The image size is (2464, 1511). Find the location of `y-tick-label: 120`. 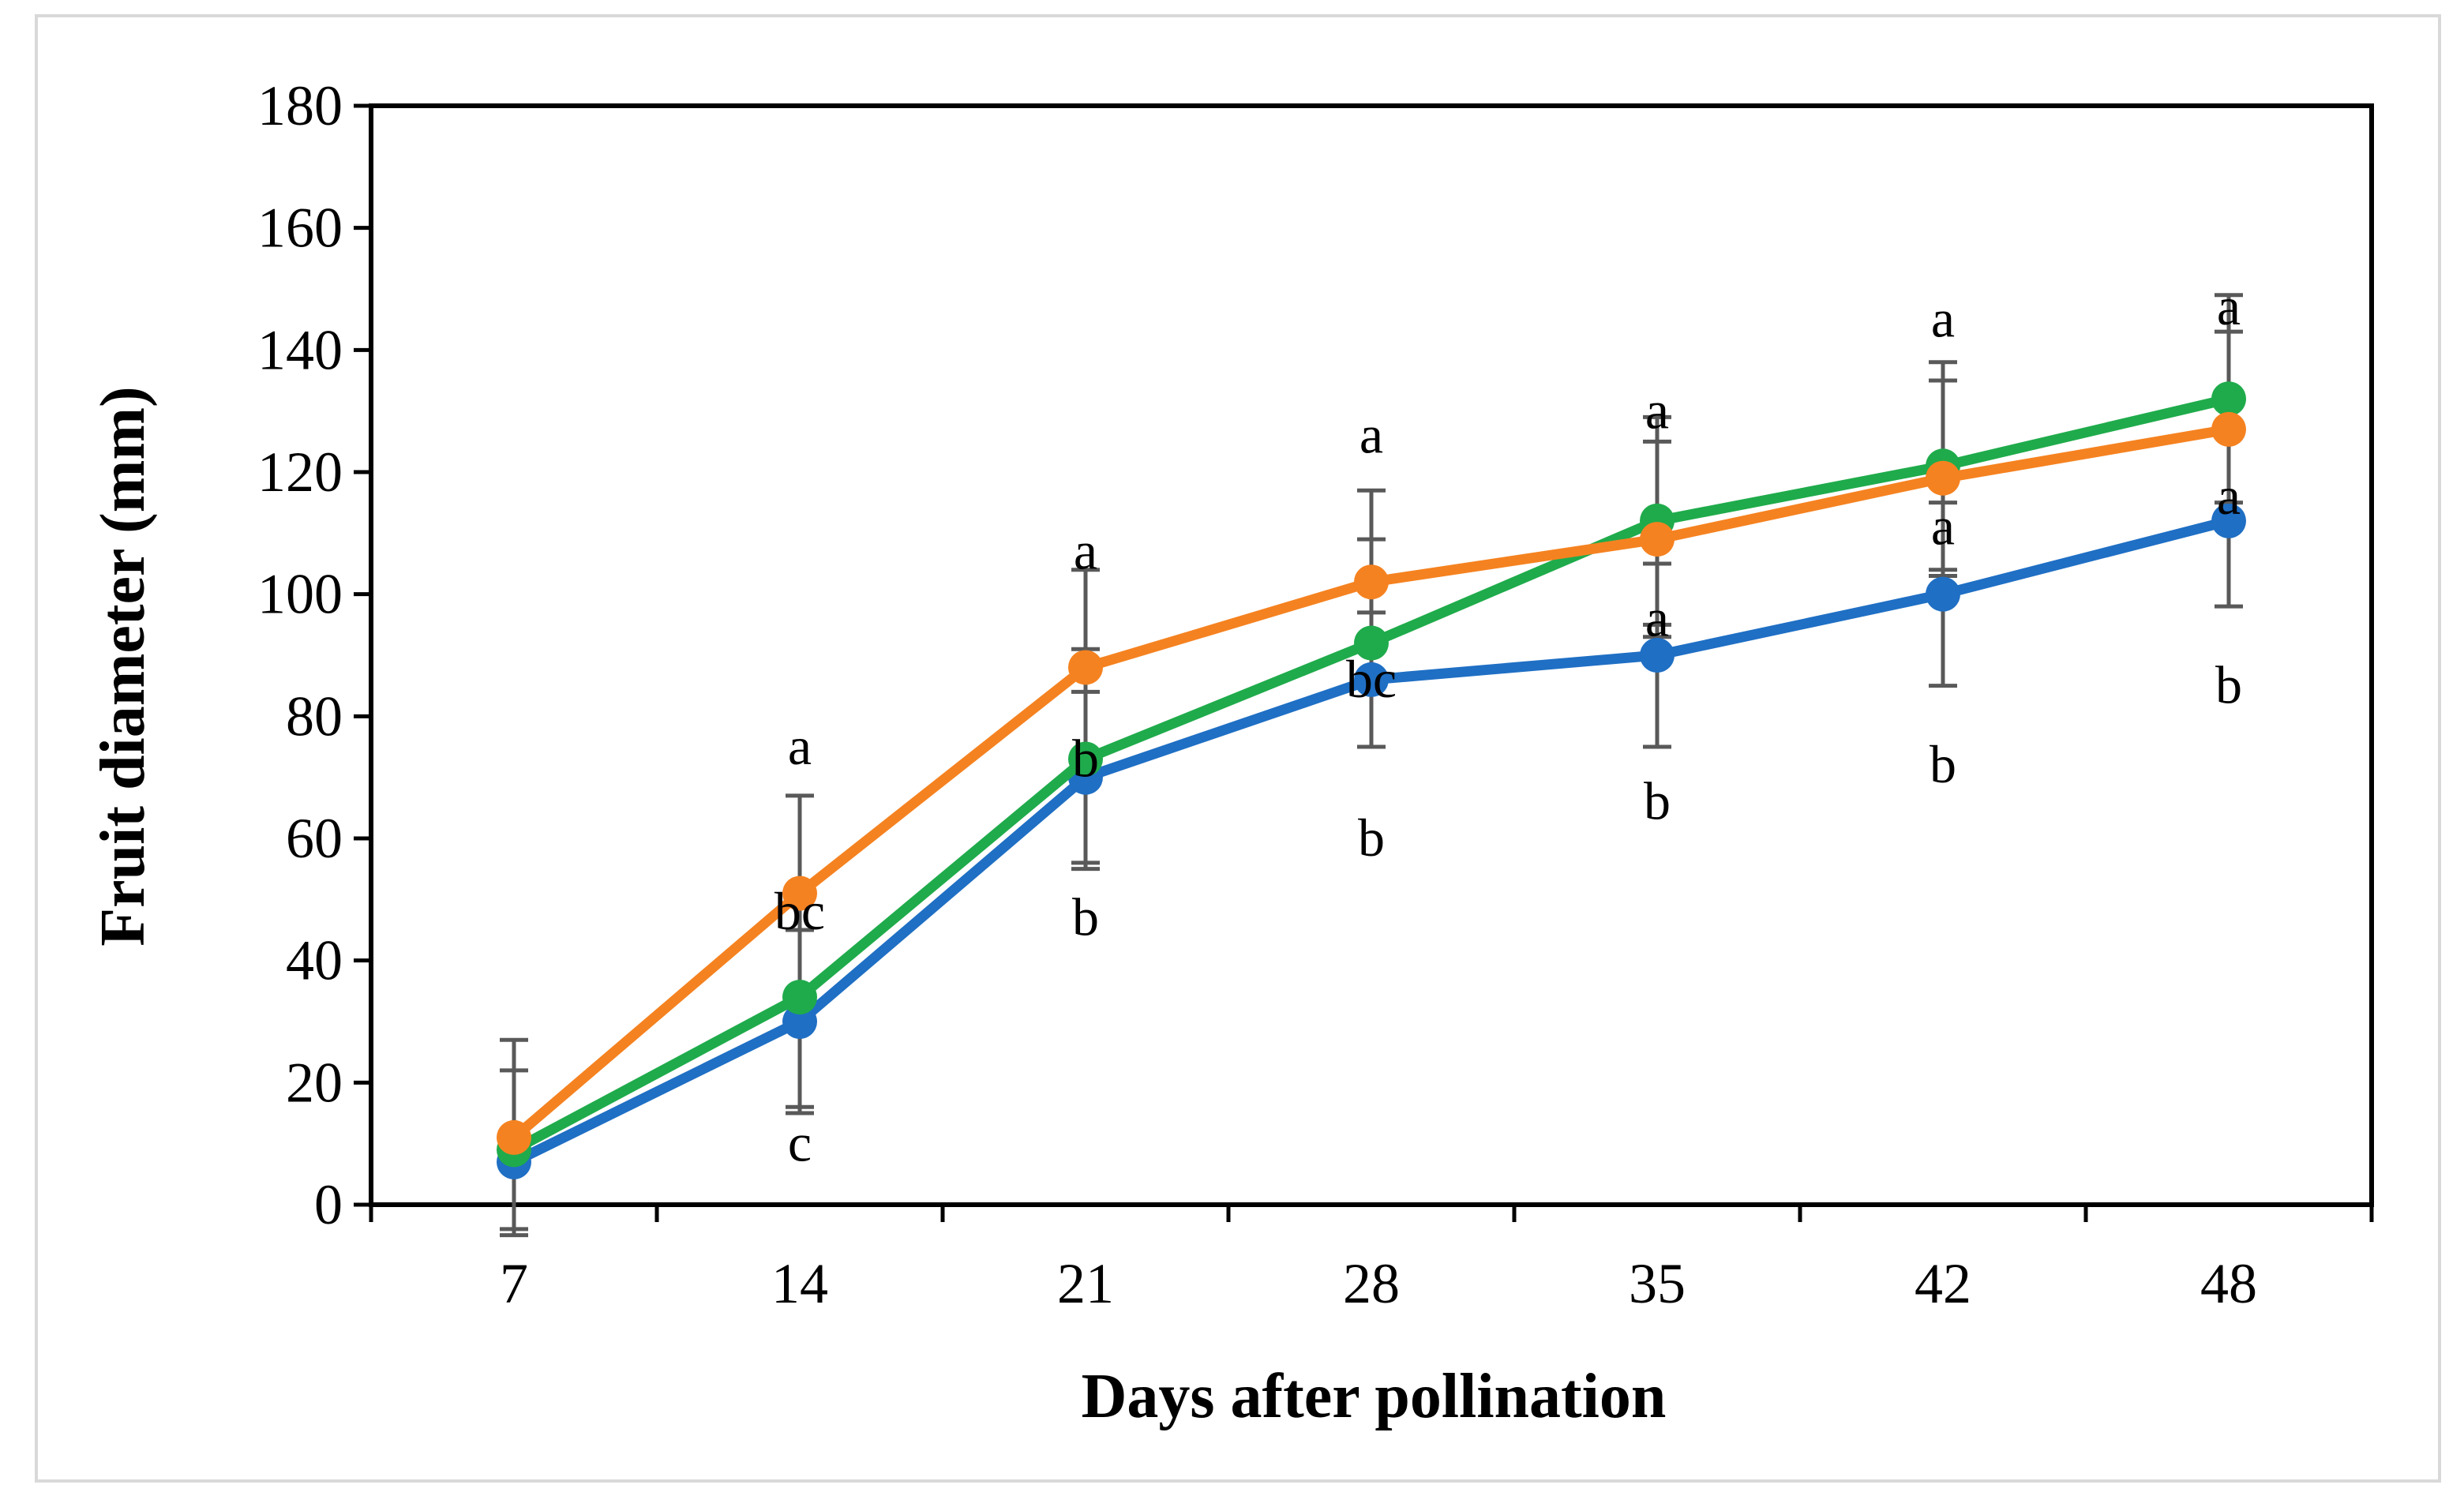

y-tick-label: 120 is located at coordinates (300, 472).